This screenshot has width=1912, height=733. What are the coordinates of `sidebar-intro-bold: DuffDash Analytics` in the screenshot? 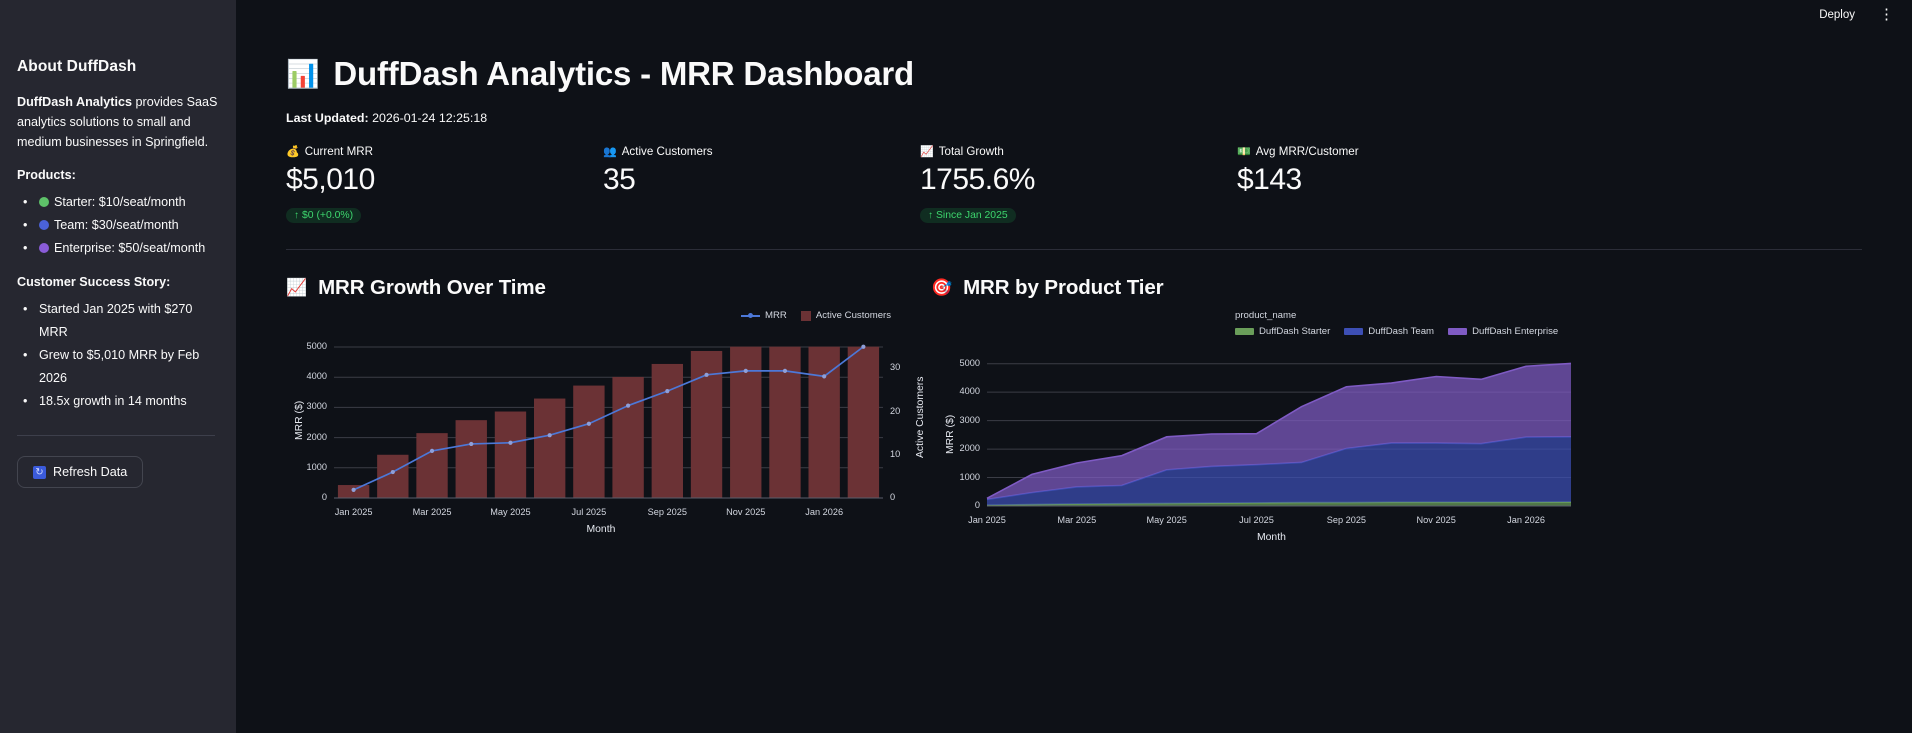 It's located at (74, 102).